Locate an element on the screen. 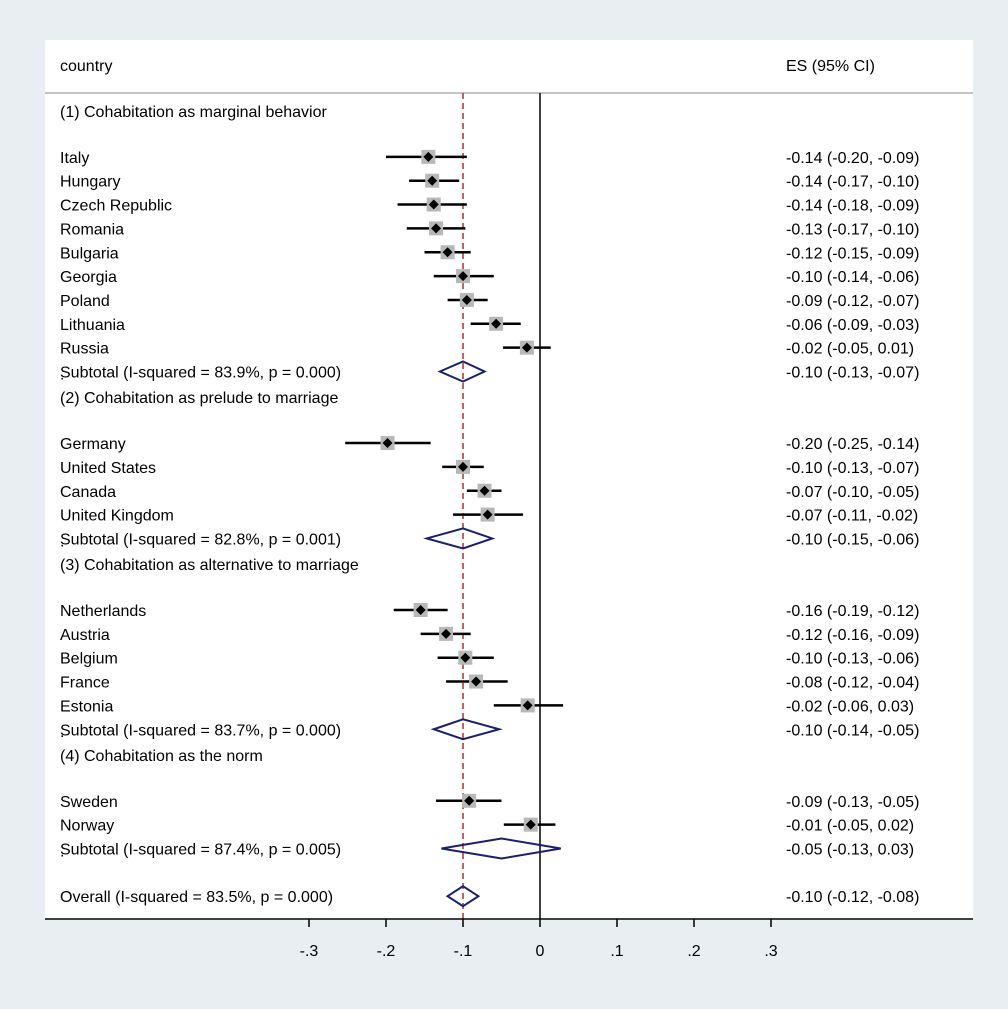  x-axis-tick-label: 0 is located at coordinates (540, 951).